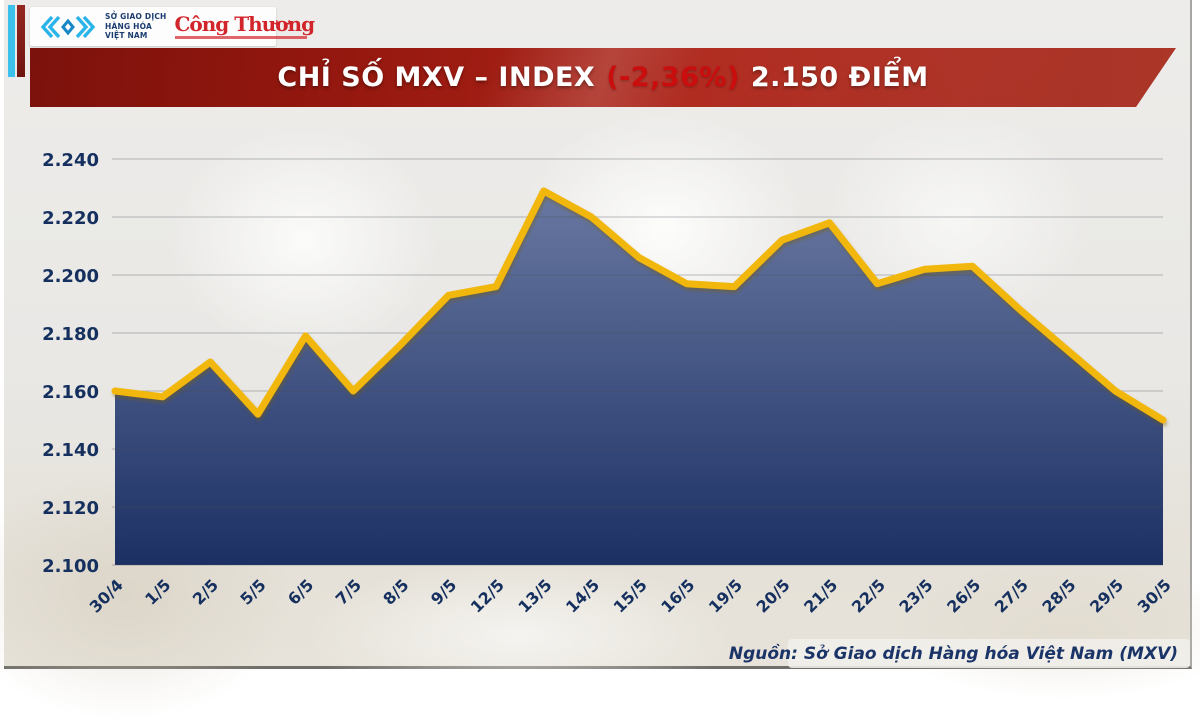  I want to click on chart-change-percent: (-2,36%), so click(673, 77).